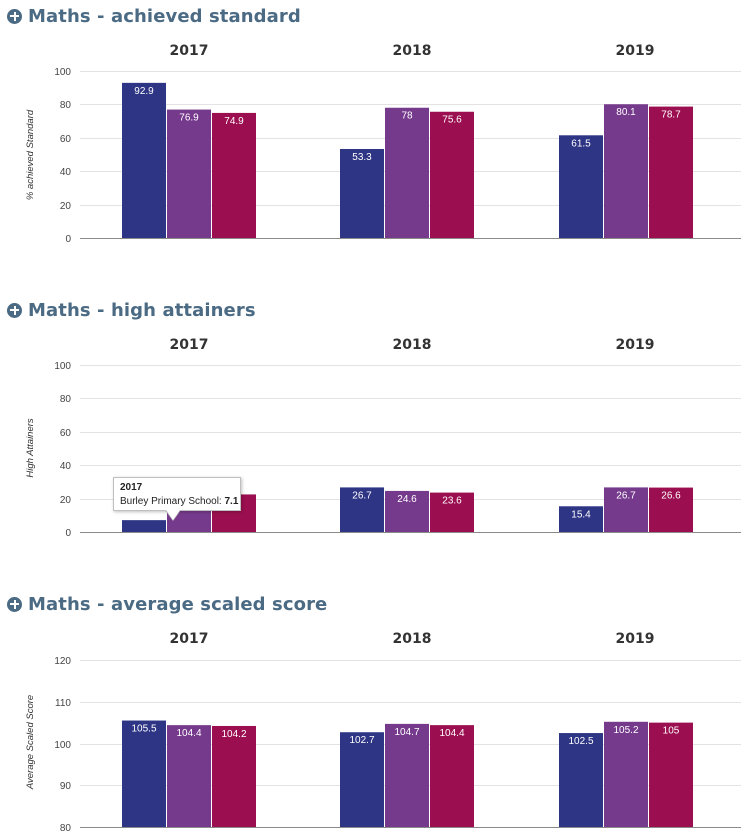 The image size is (746, 840). I want to click on bar-value-label: 74.9, so click(234, 121).